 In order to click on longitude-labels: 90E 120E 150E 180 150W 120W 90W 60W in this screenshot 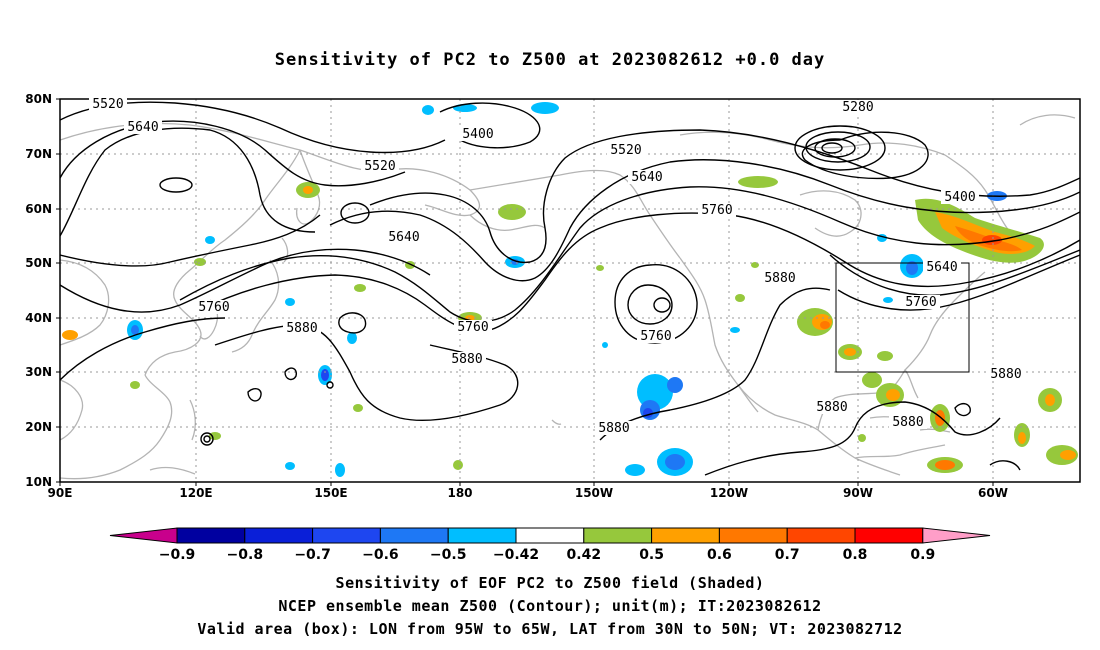, I will do `click(528, 491)`.